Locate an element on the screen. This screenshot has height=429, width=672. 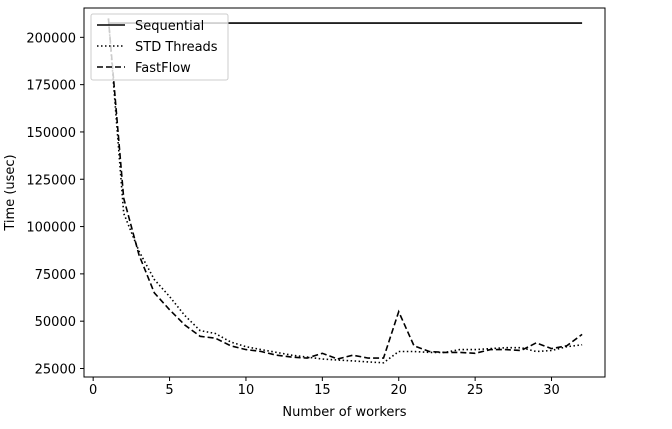
y-axis-label: Time (usec) is located at coordinates (10, 192).